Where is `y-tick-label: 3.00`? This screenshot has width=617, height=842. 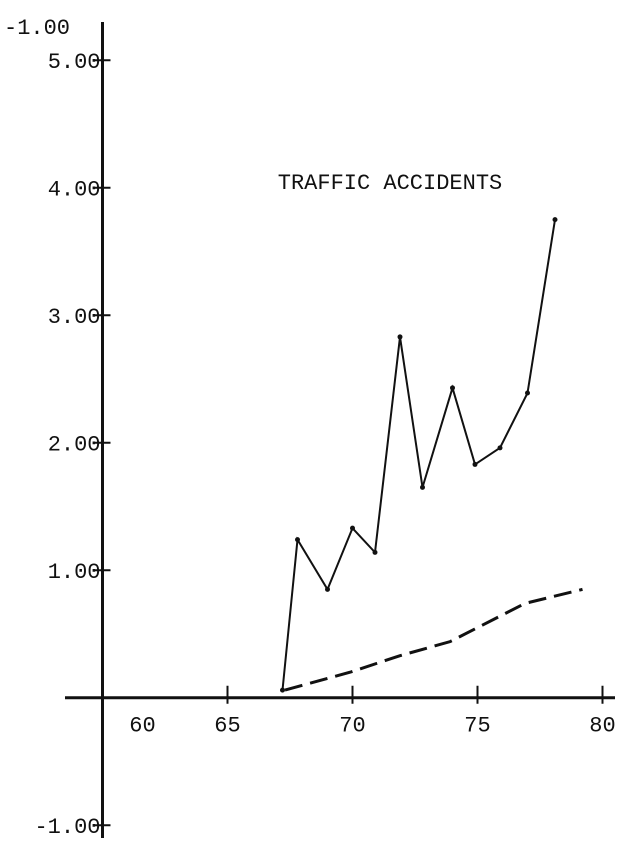 y-tick-label: 3.00 is located at coordinates (74, 317).